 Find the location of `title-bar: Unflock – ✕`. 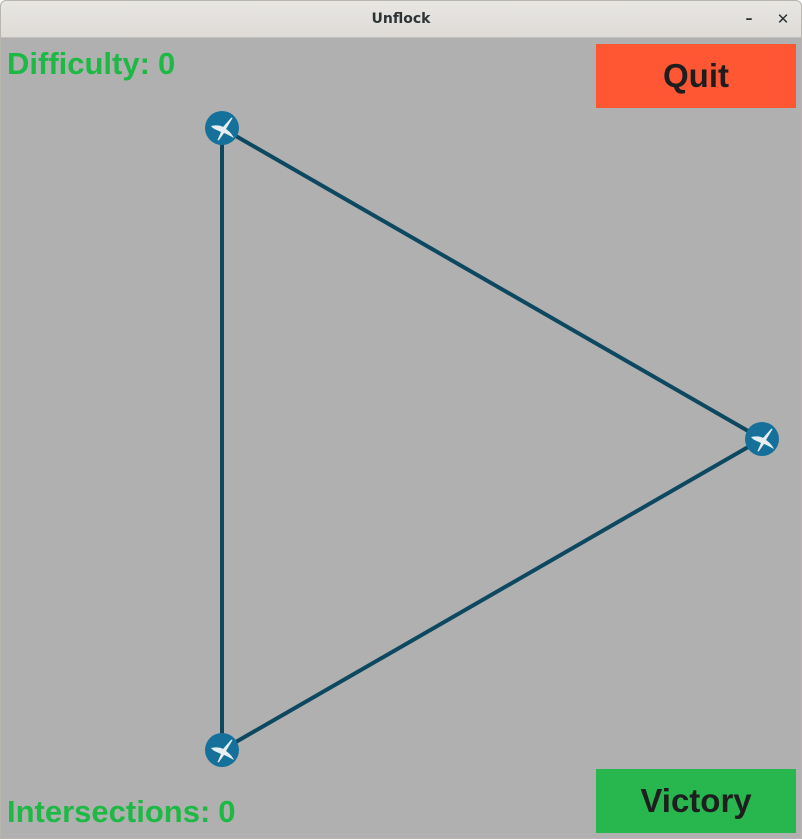

title-bar: Unflock – ✕ is located at coordinates (401, 19).